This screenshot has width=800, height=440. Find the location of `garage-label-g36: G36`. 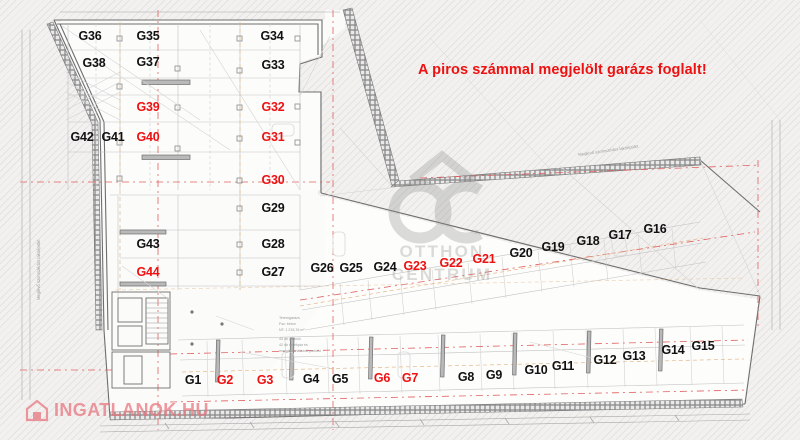

garage-label-g36: G36 is located at coordinates (90, 35).